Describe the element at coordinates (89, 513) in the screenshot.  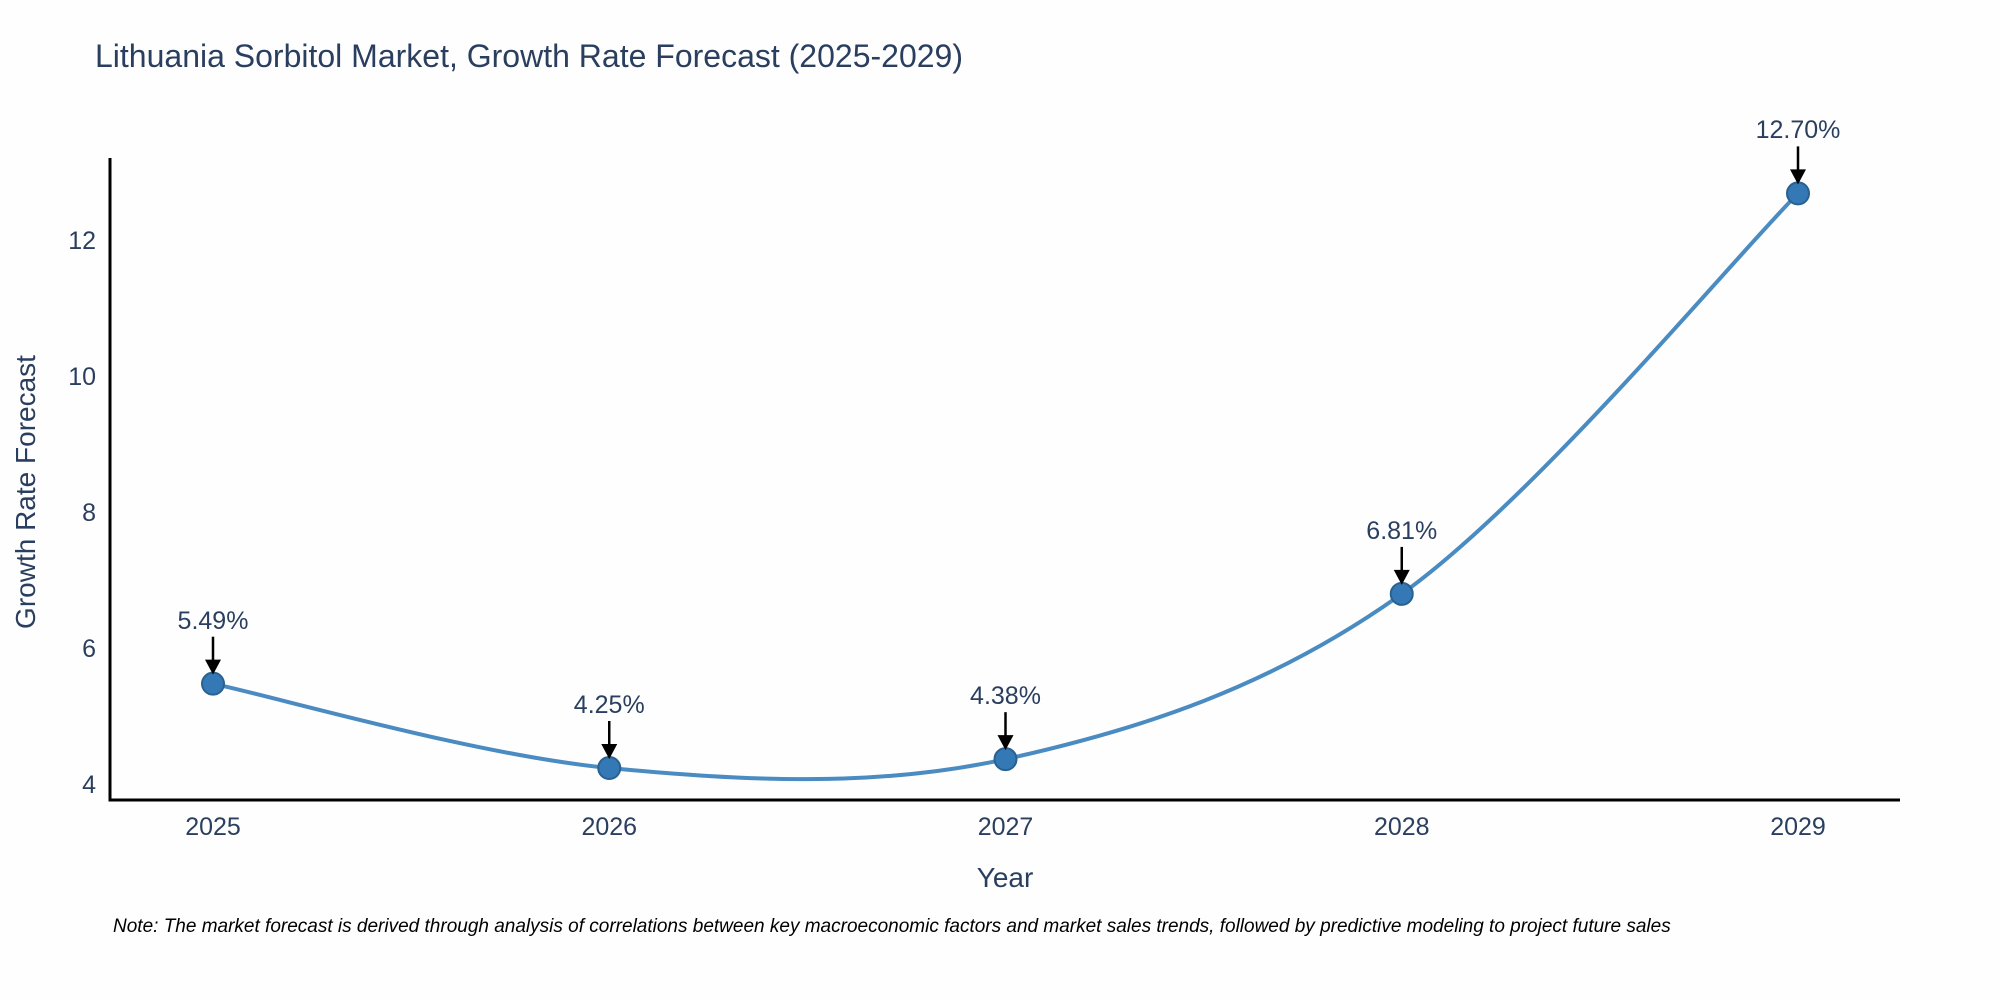
I see `y-tick-label: 8` at that location.